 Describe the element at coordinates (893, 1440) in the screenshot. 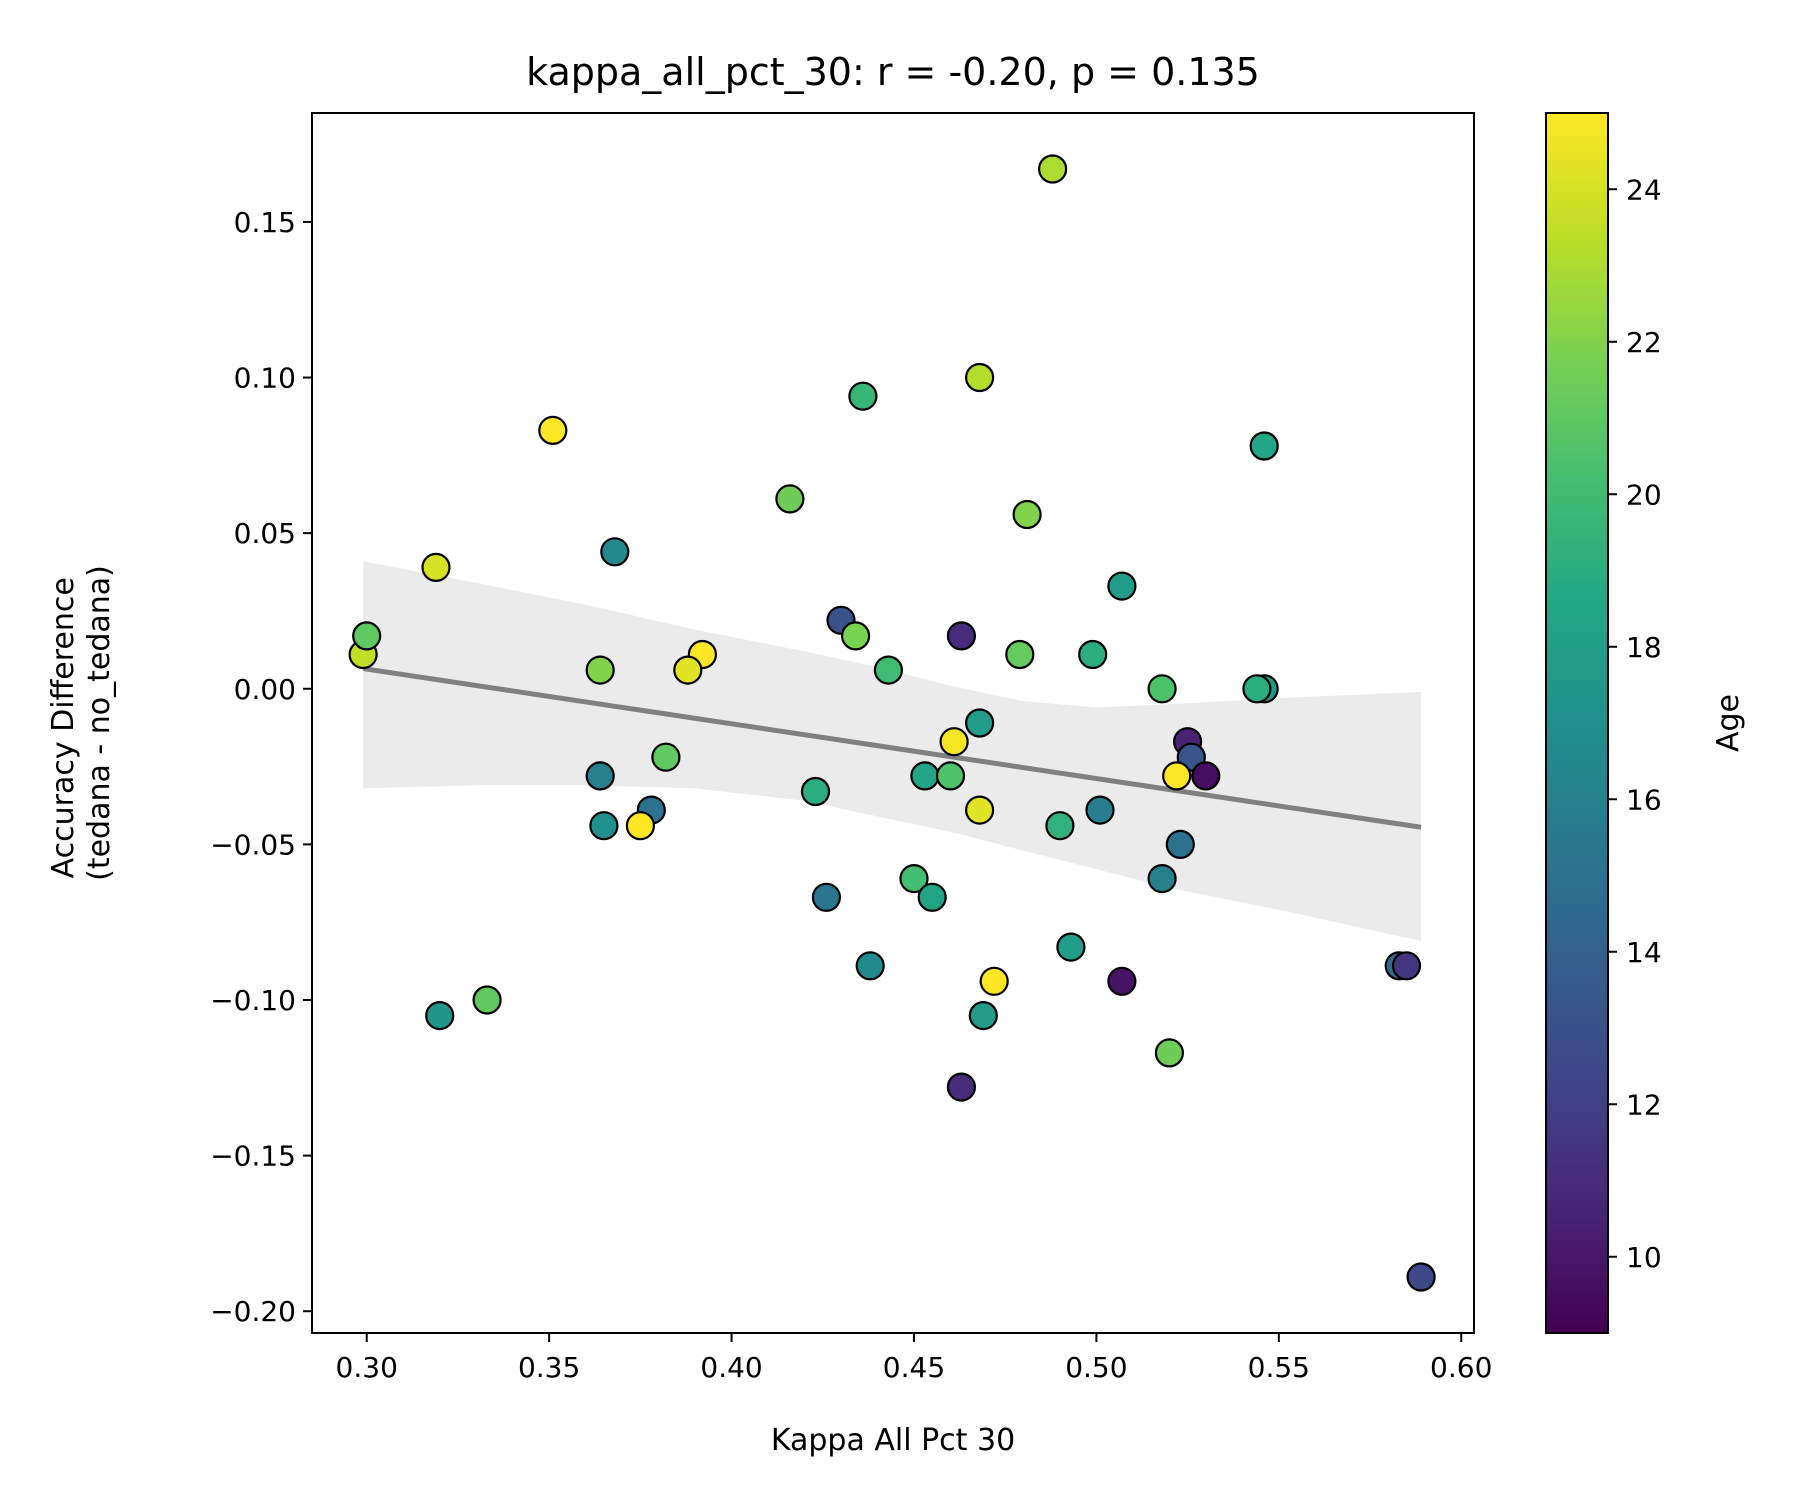

I see `x-axis-label: Kappa All Pct 30` at that location.